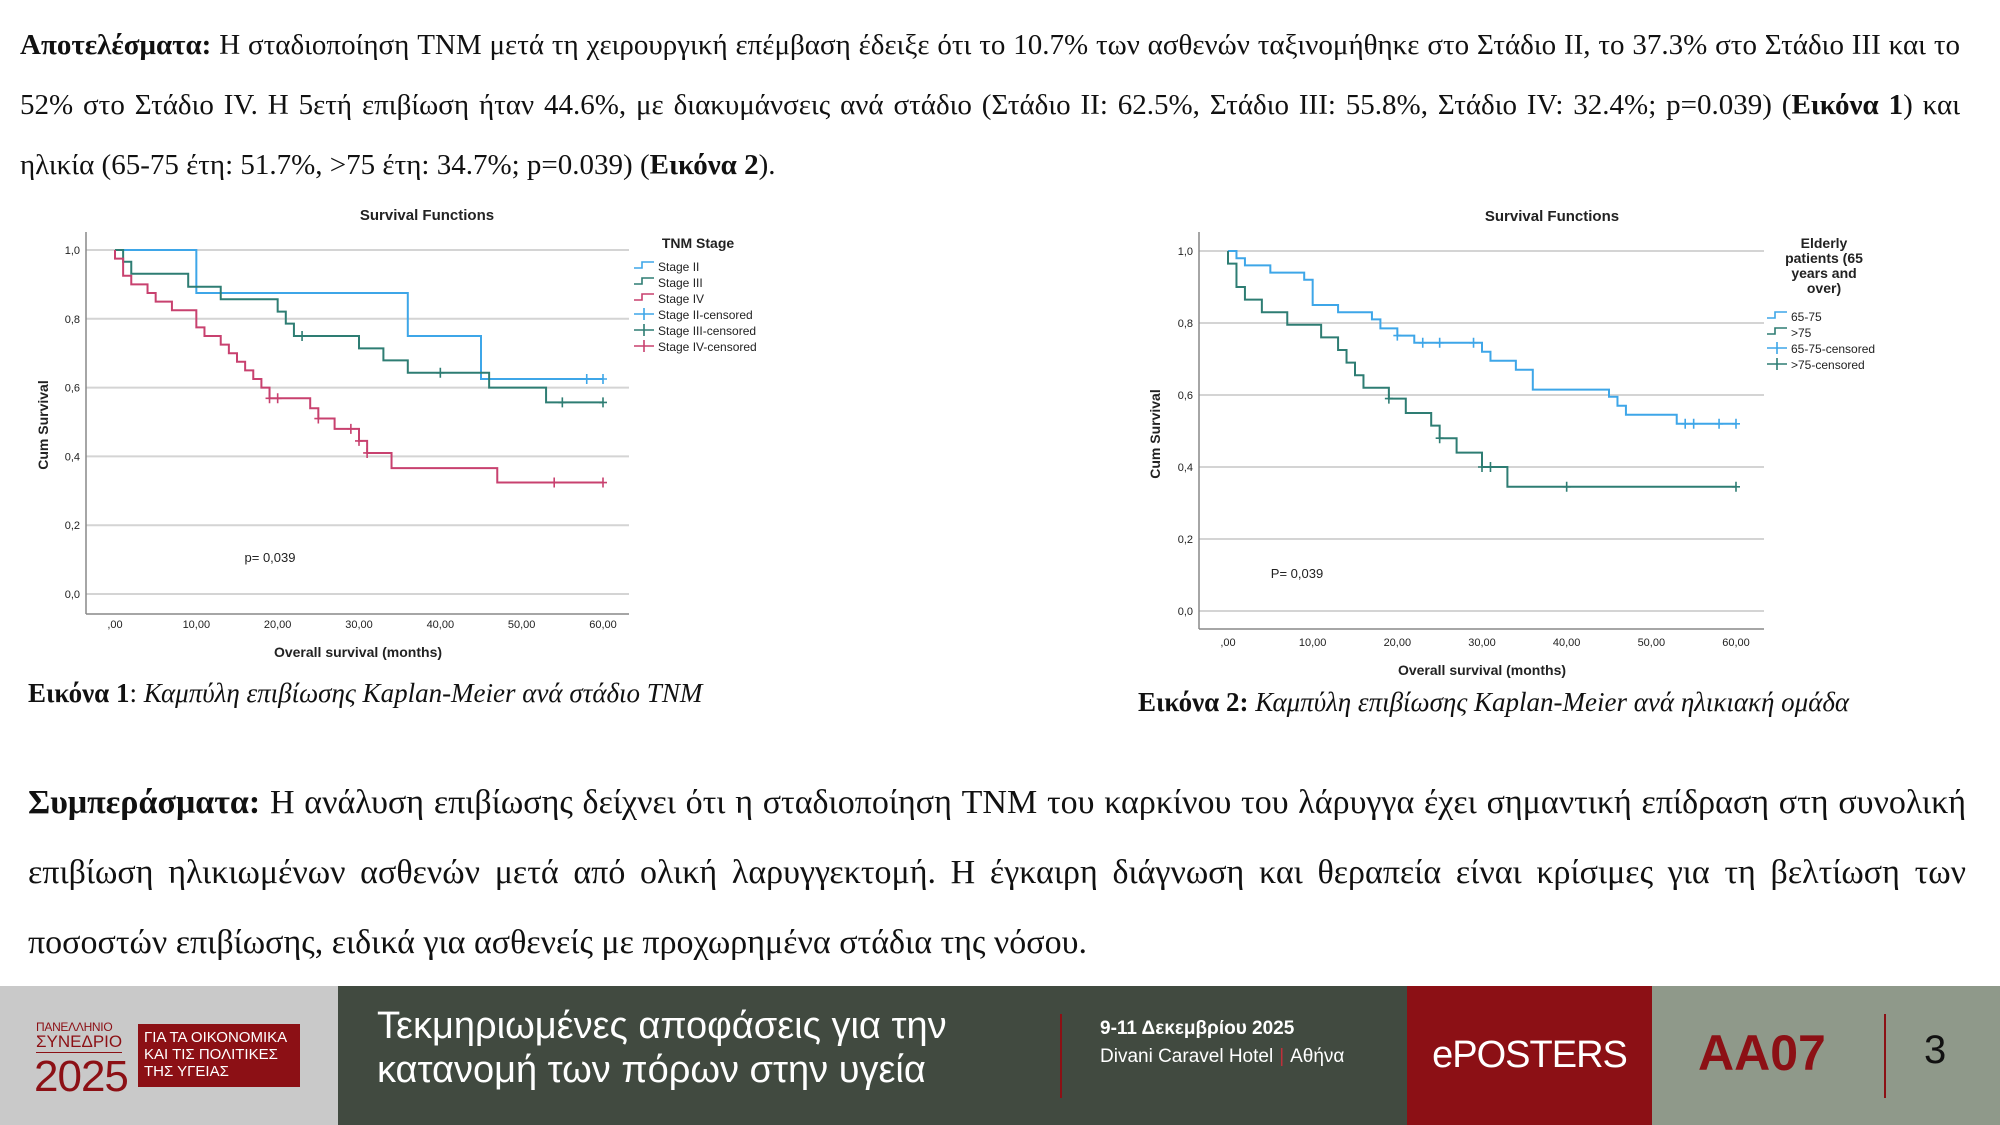  I want to click on survival-curve->75, so click(1481, 369).